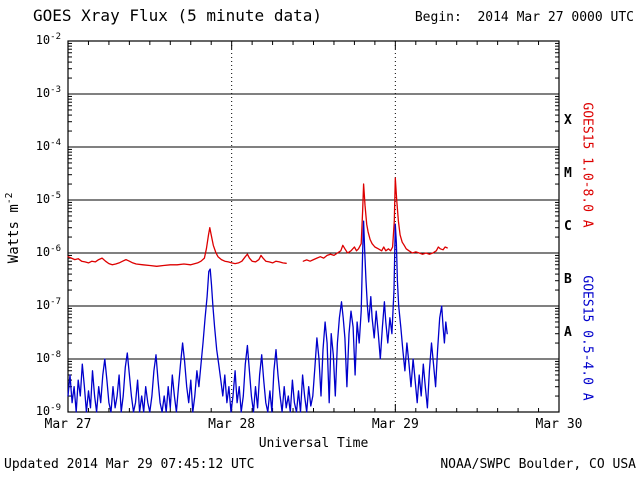  I want to click on y-tick-label: 10-5, so click(48, 198).